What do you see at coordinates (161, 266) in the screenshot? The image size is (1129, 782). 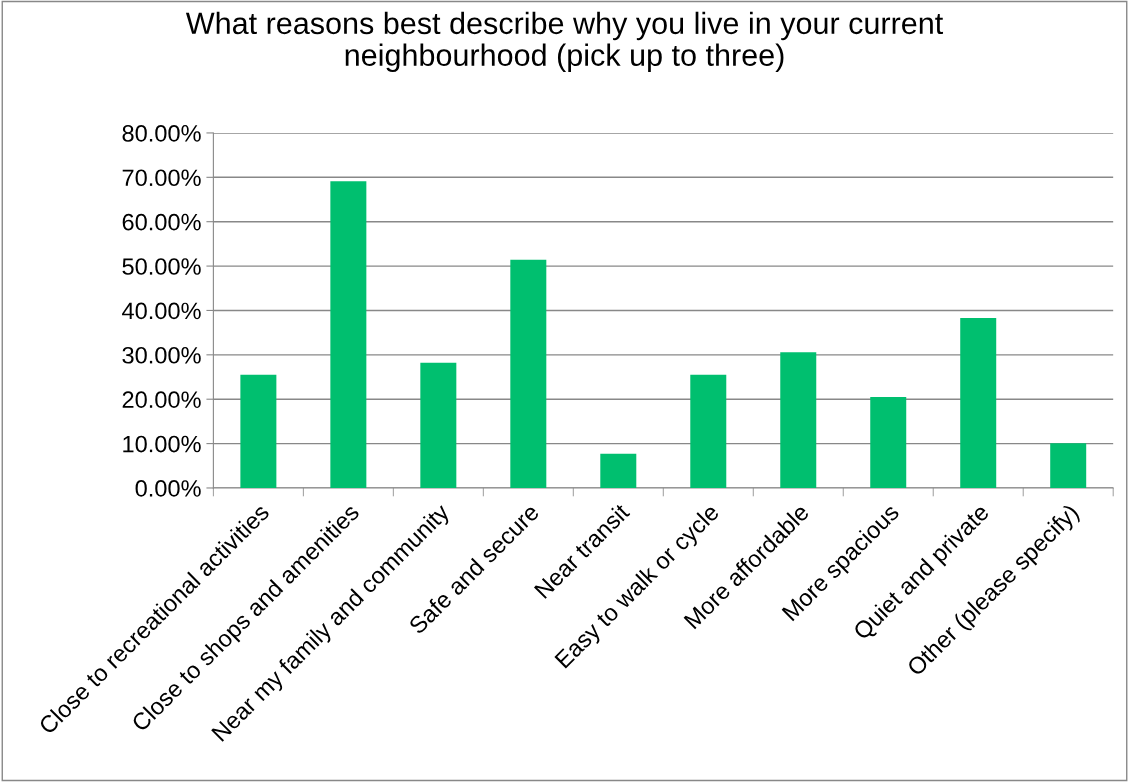 I see `y-tick-label: 50.00%` at bounding box center [161, 266].